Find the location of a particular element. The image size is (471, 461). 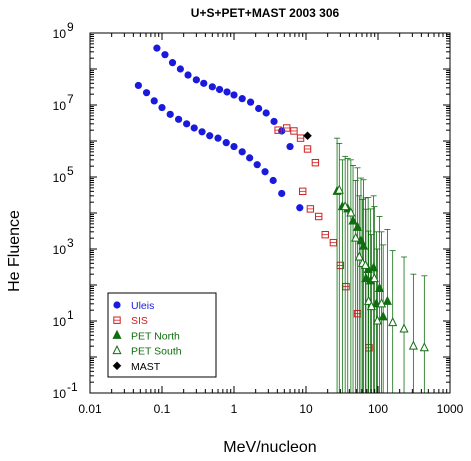

series-pet-south is located at coordinates (381, 267).